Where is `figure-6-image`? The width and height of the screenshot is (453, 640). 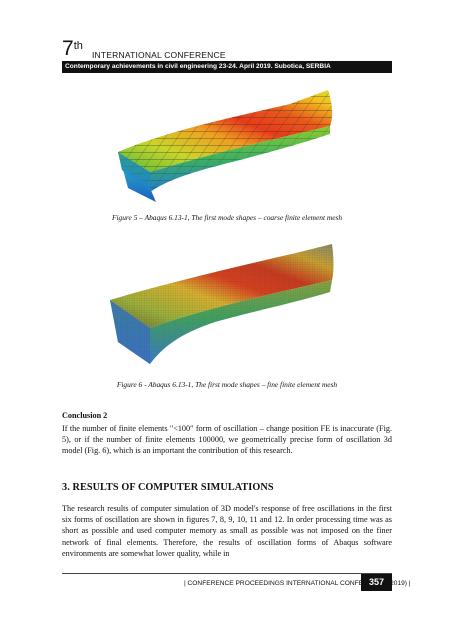 figure-6-image is located at coordinates (222, 304).